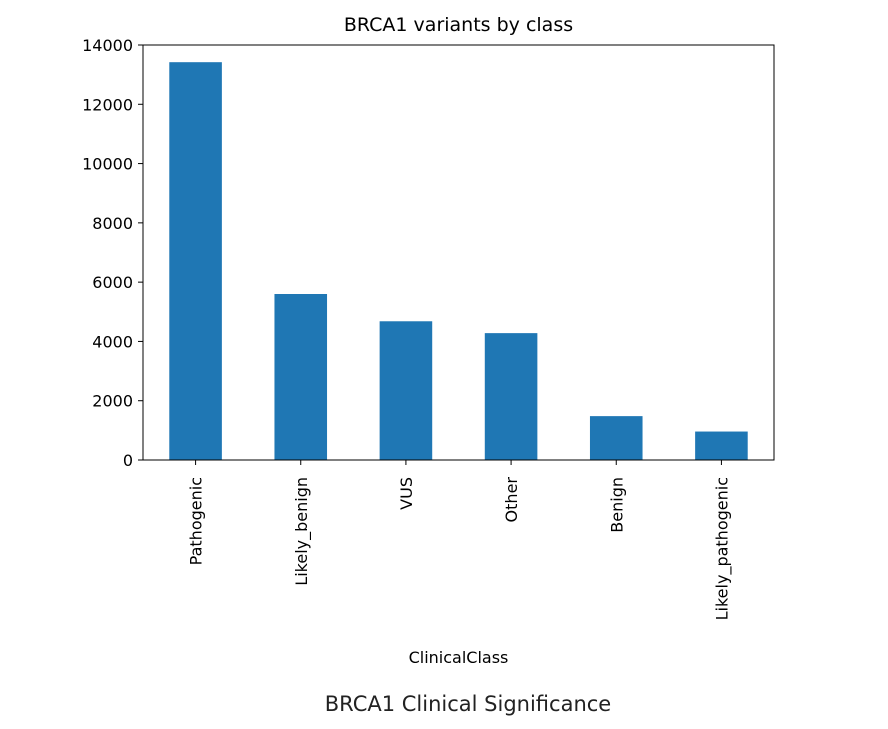  I want to click on x-tick-label: Benign, so click(616, 505).